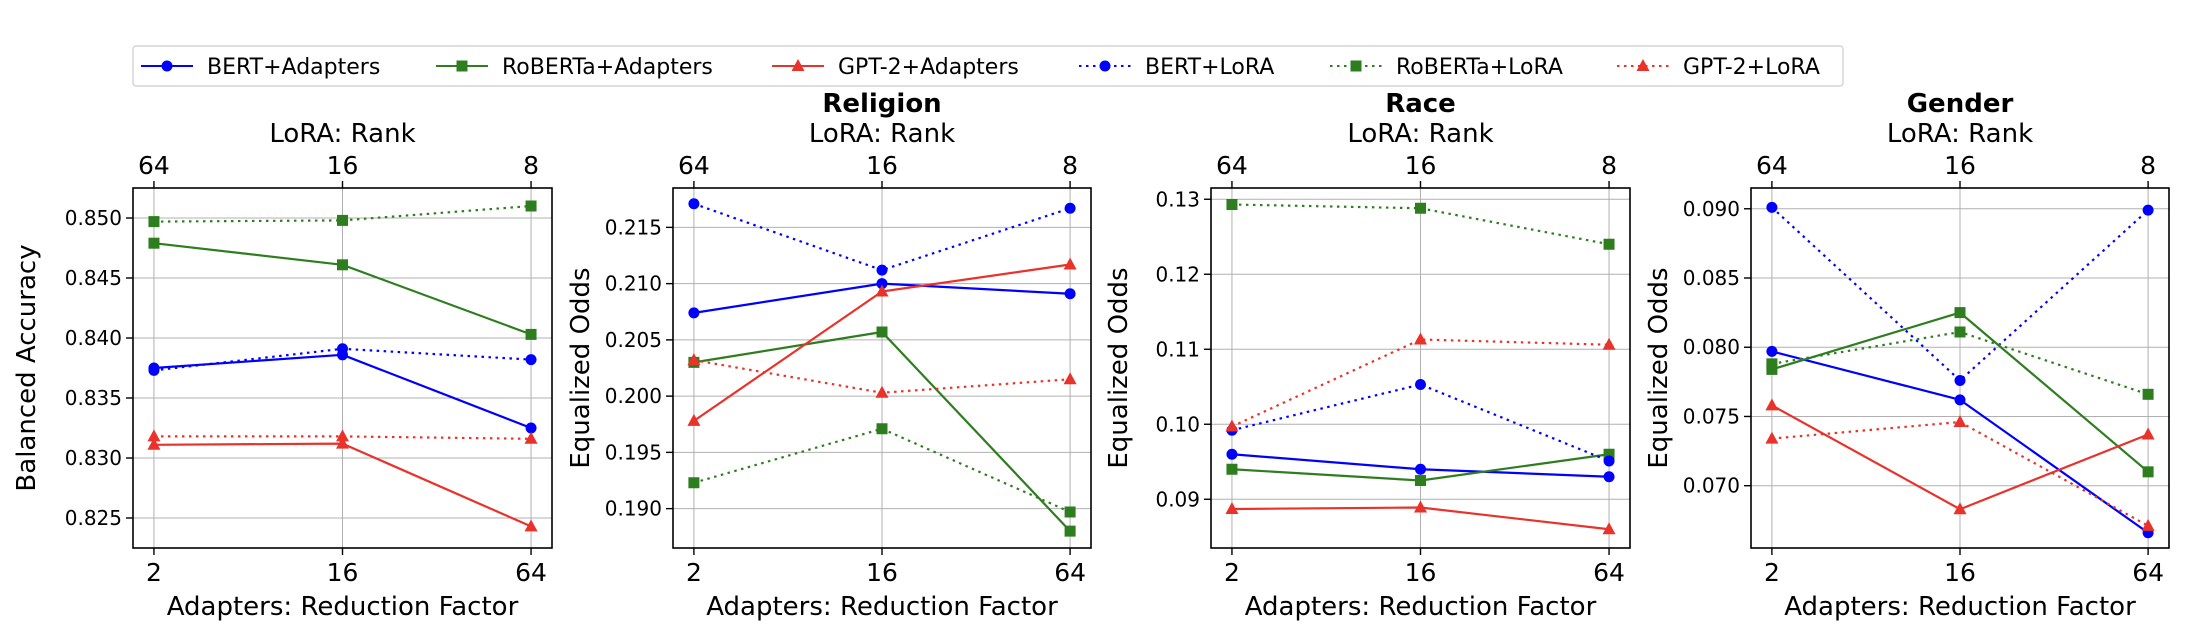 The image size is (2198, 638). What do you see at coordinates (1711, 278) in the screenshot?
I see `y-tick-label: 0.085` at bounding box center [1711, 278].